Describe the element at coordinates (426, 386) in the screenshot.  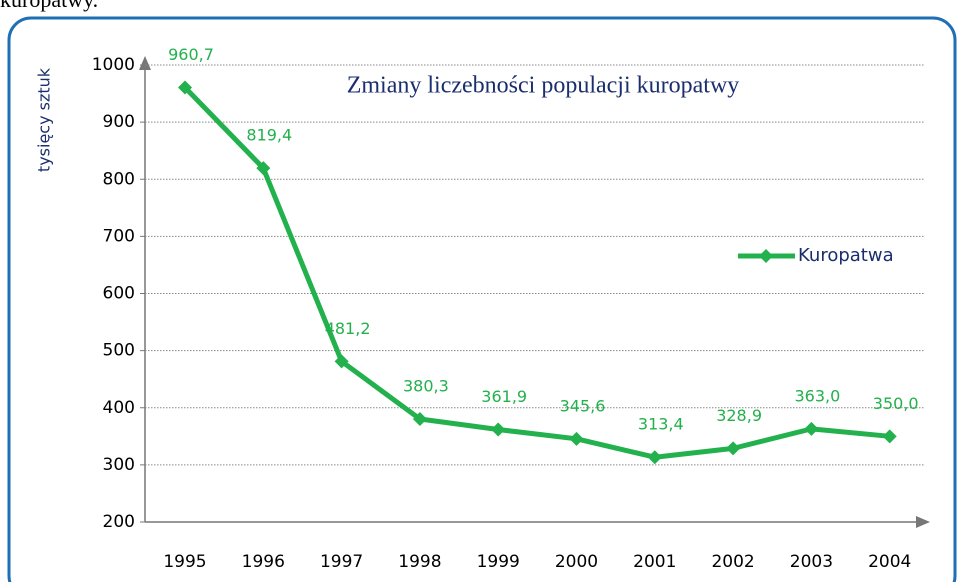
I see `data-label: 380,3` at that location.